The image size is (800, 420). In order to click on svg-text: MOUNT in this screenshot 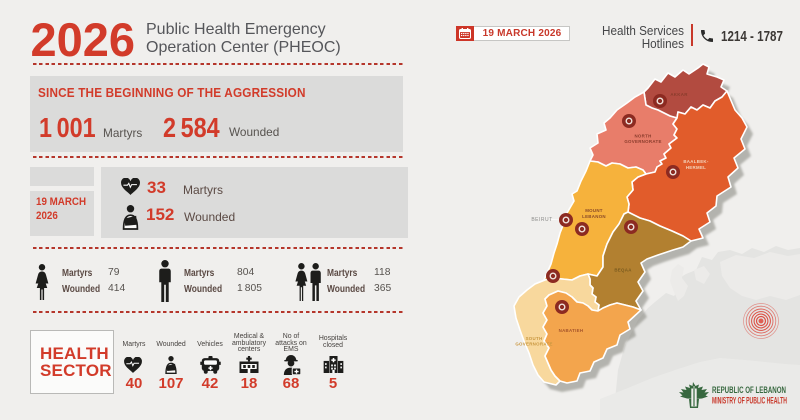, I will do `click(594, 210)`.